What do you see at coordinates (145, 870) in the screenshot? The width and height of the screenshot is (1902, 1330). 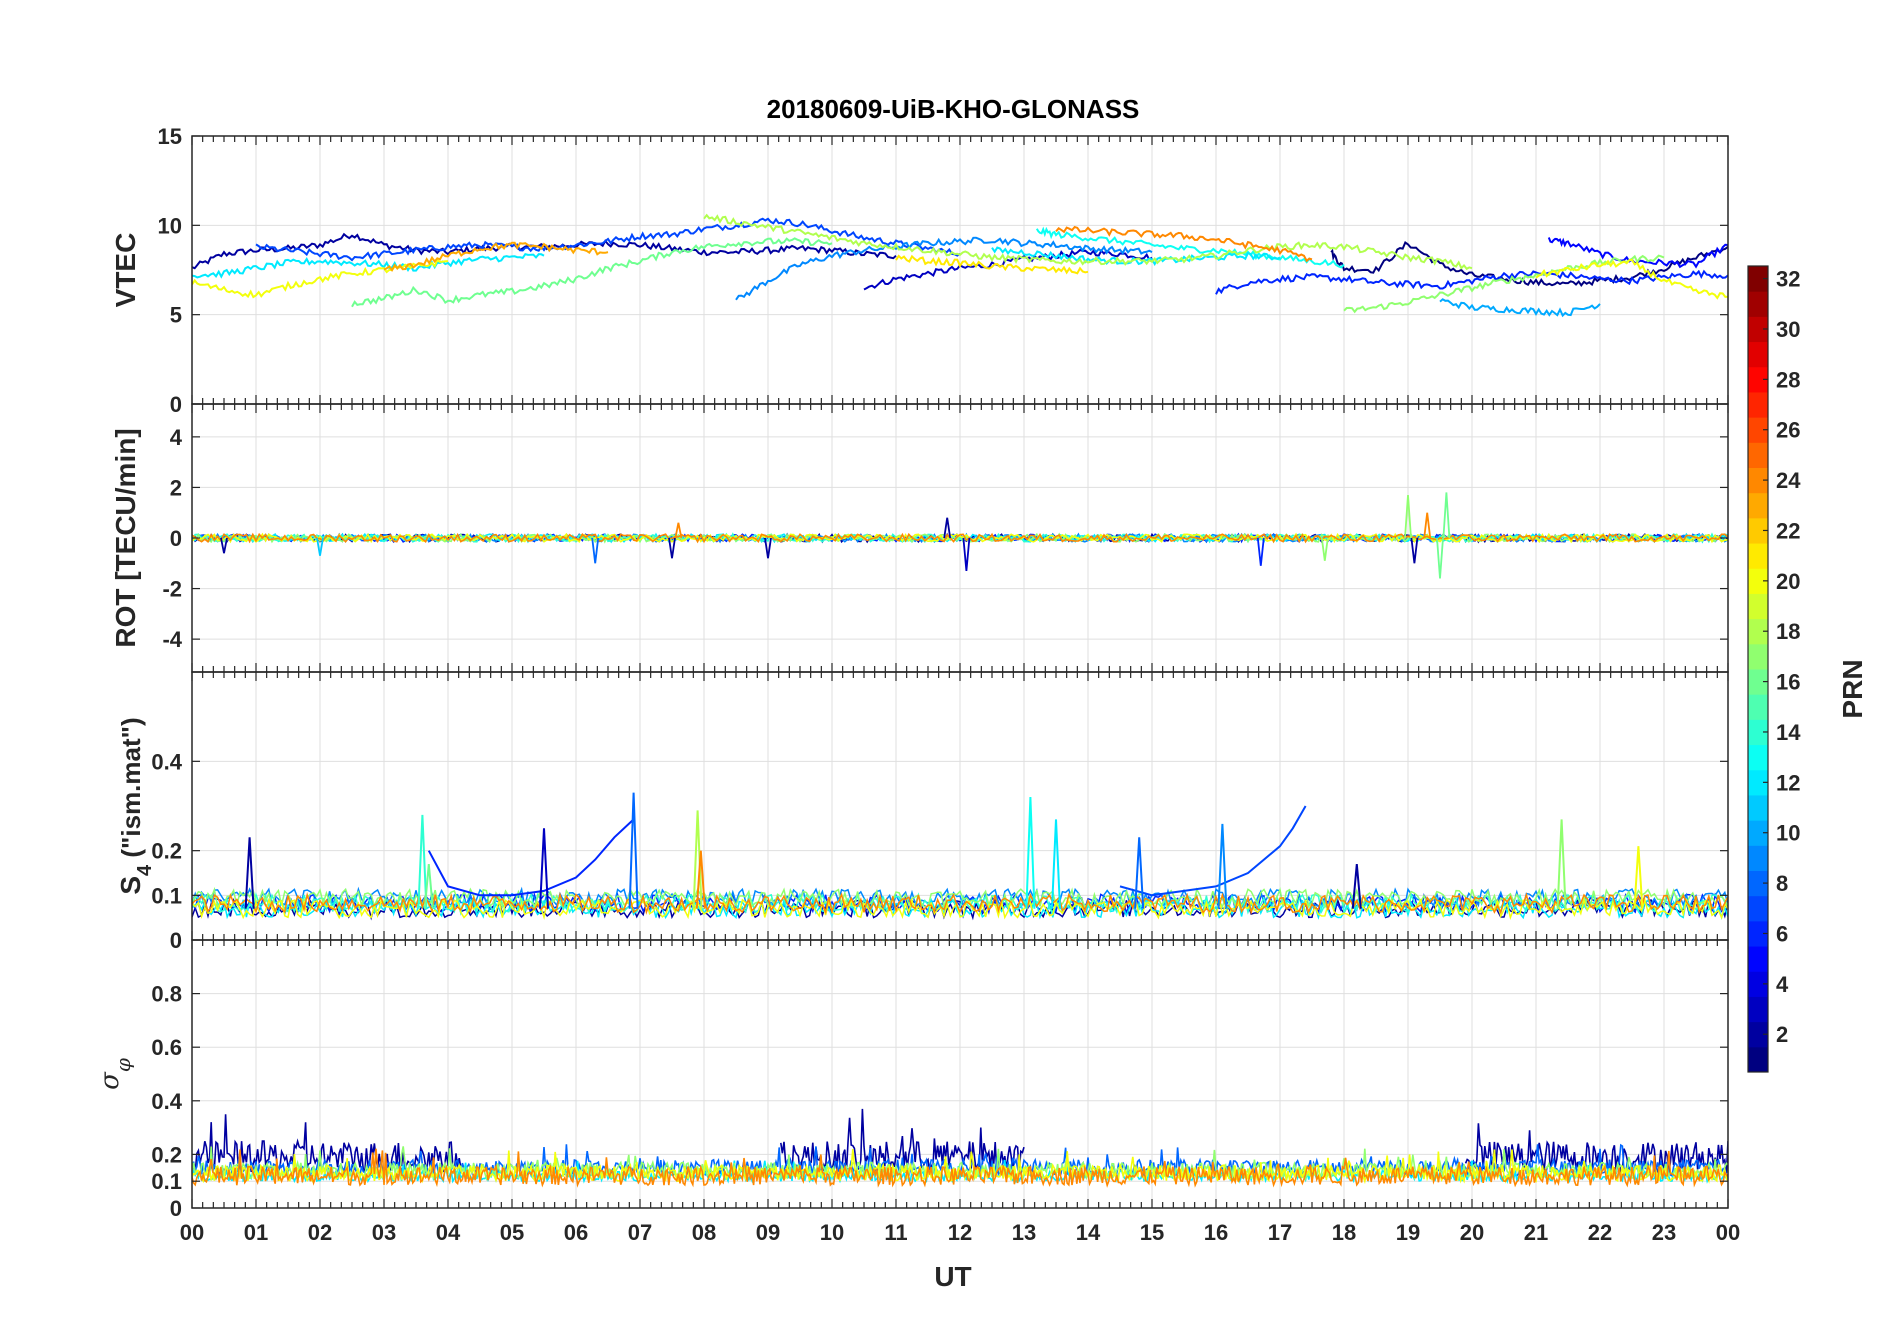 I see `y-label-sub: 4` at bounding box center [145, 870].